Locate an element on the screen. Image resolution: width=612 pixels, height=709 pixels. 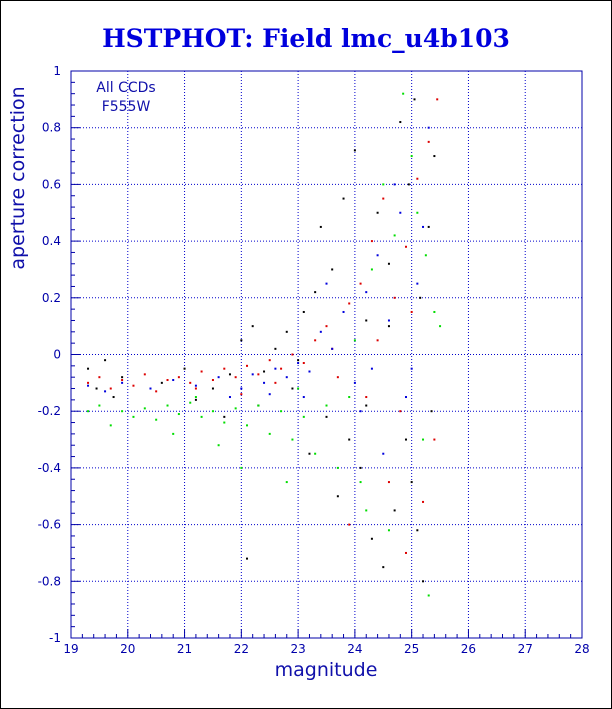
annotation-all-ccds: All CCDs is located at coordinates (125, 88).